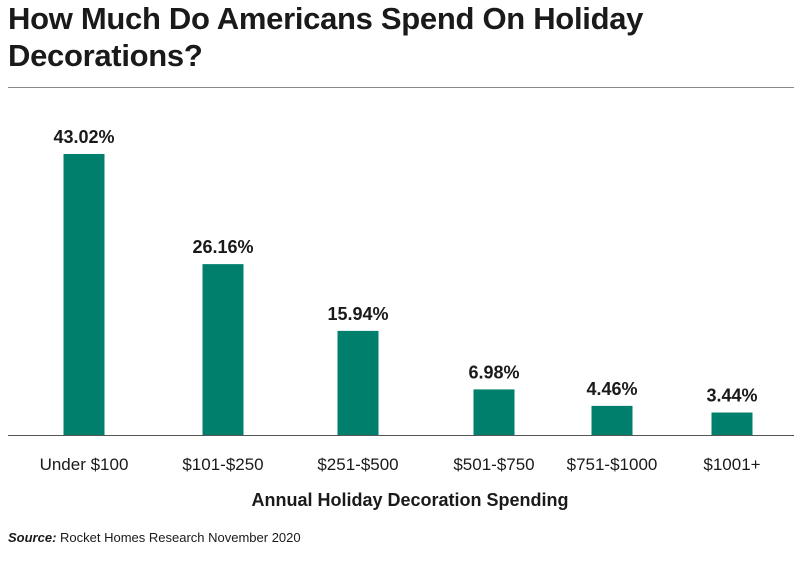 Image resolution: width=800 pixels, height=566 pixels. I want to click on bar-value-label-4: 4.46%, so click(611, 389).